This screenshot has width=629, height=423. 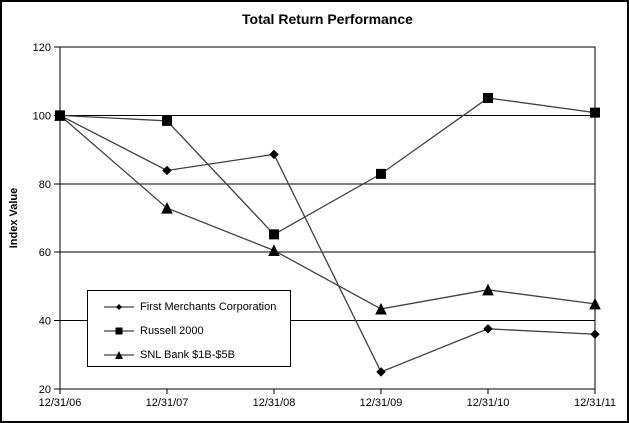 What do you see at coordinates (381, 403) in the screenshot?
I see `x-tick-label: 12/31/09` at bounding box center [381, 403].